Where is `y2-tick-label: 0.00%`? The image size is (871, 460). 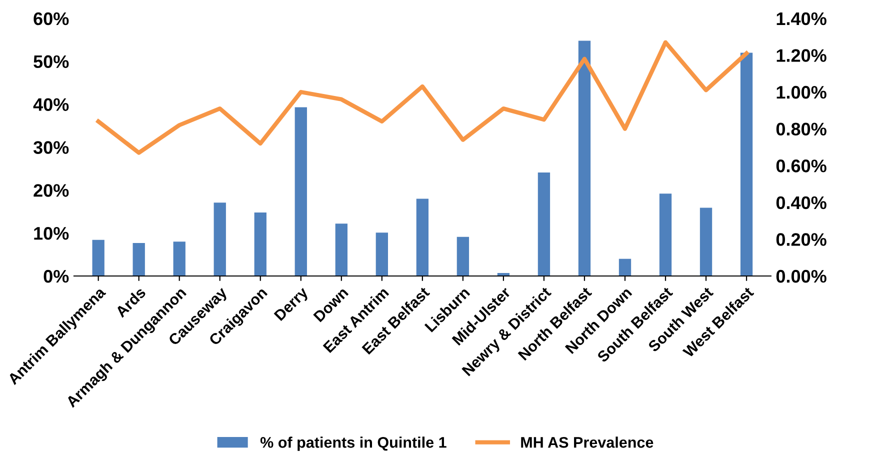 y2-tick-label: 0.00% is located at coordinates (801, 276).